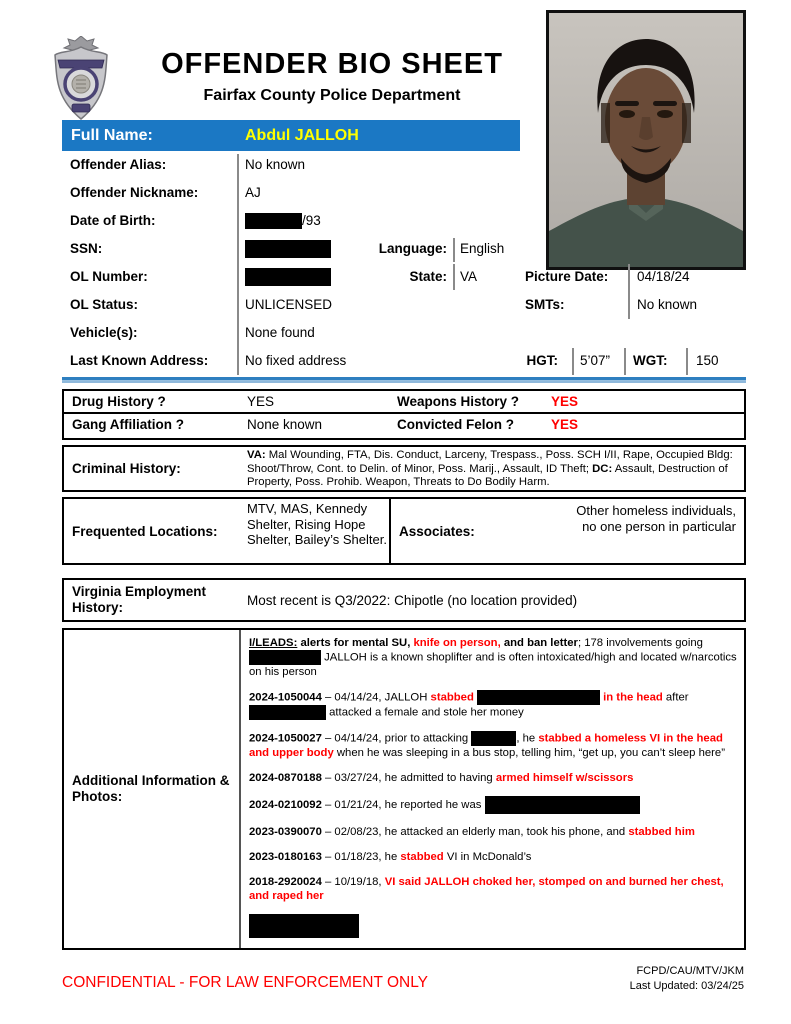 The image size is (791, 1024). I want to click on criminal-history-label: Criminal History:, so click(126, 468).